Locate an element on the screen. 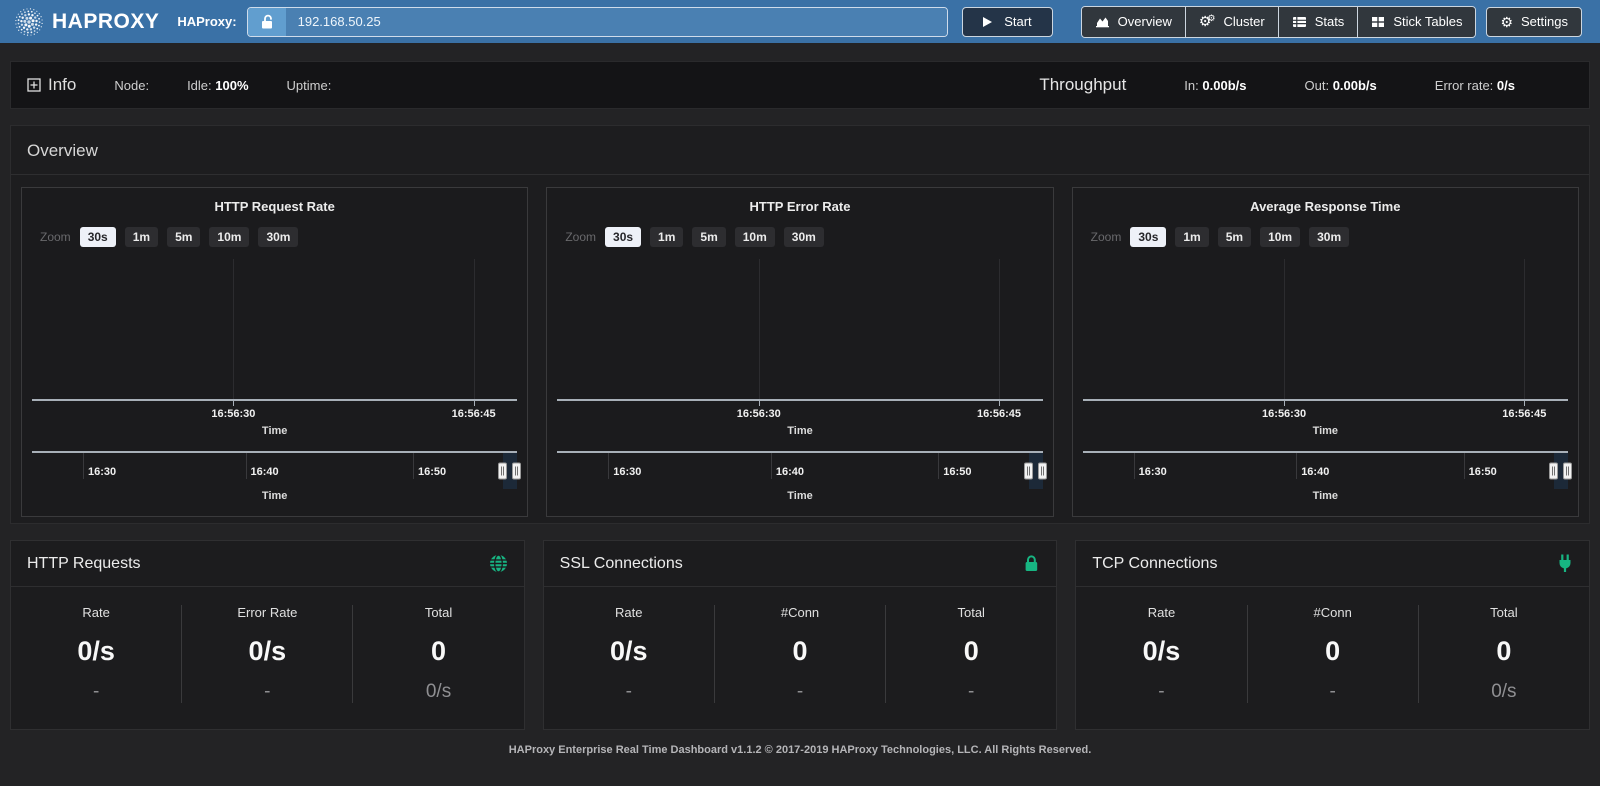 Image resolution: width=1600 pixels, height=786 pixels. card-header: HTTP Requests is located at coordinates (267, 564).